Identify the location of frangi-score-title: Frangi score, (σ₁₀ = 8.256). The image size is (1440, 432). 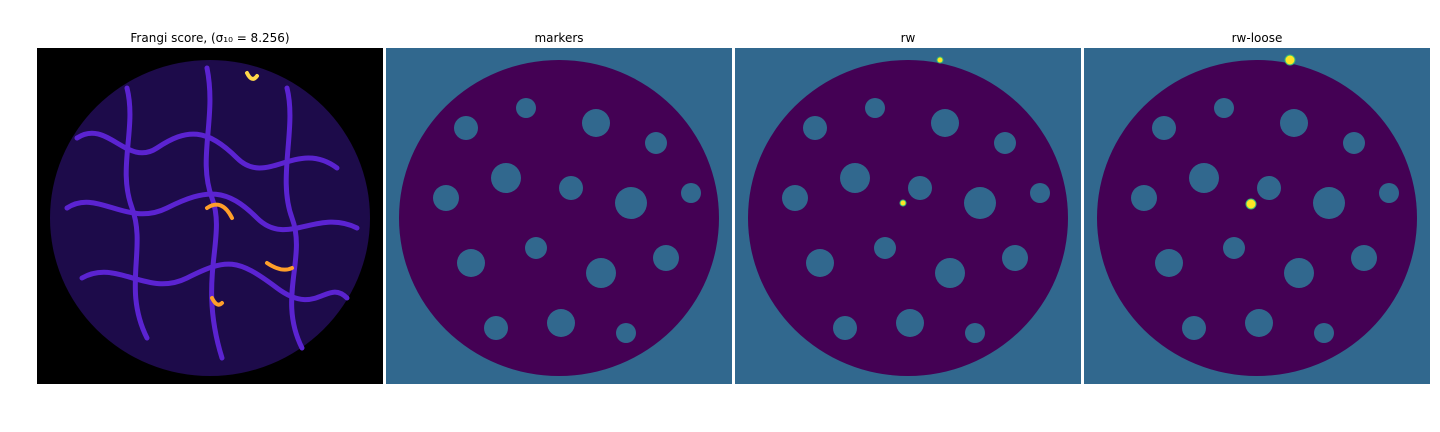
(210, 38).